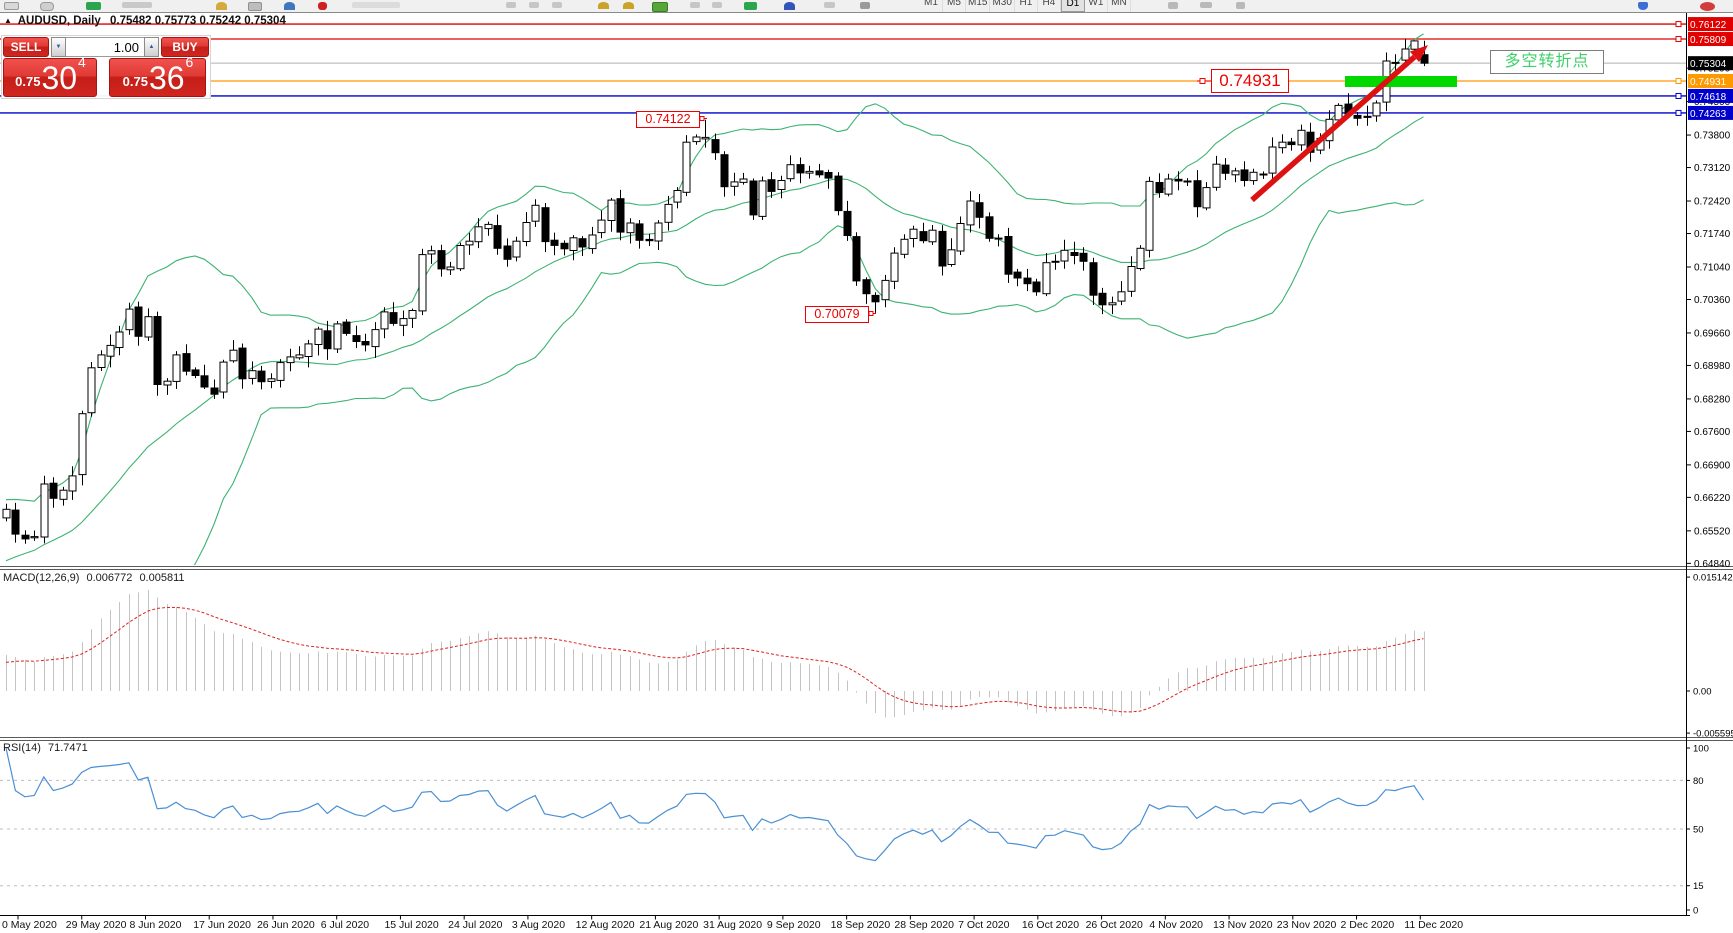 This screenshot has height=933, width=1733. I want to click on crosshair-icon, so click(865, 5).